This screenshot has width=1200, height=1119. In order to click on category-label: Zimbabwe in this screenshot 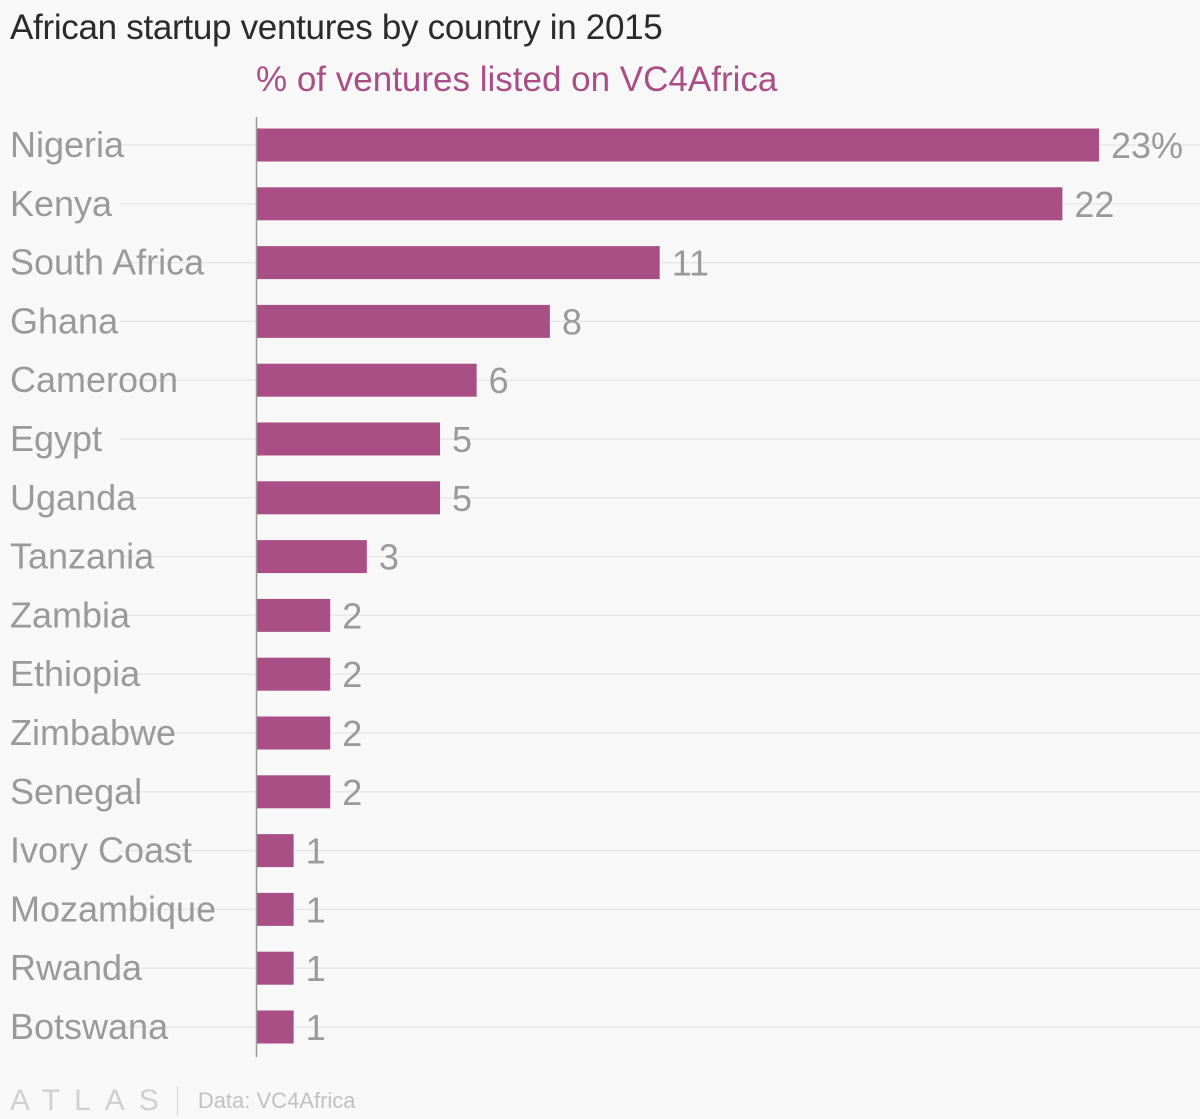, I will do `click(93, 732)`.